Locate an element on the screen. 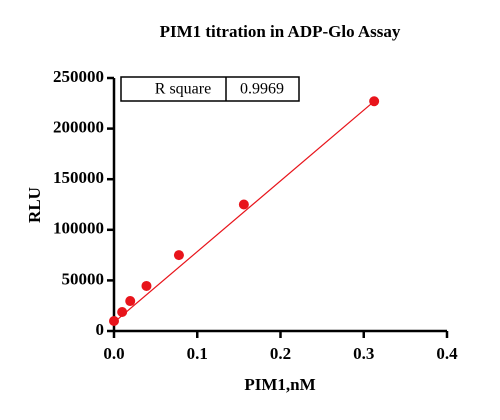  y-tick-label: 150000 is located at coordinates (78, 177).